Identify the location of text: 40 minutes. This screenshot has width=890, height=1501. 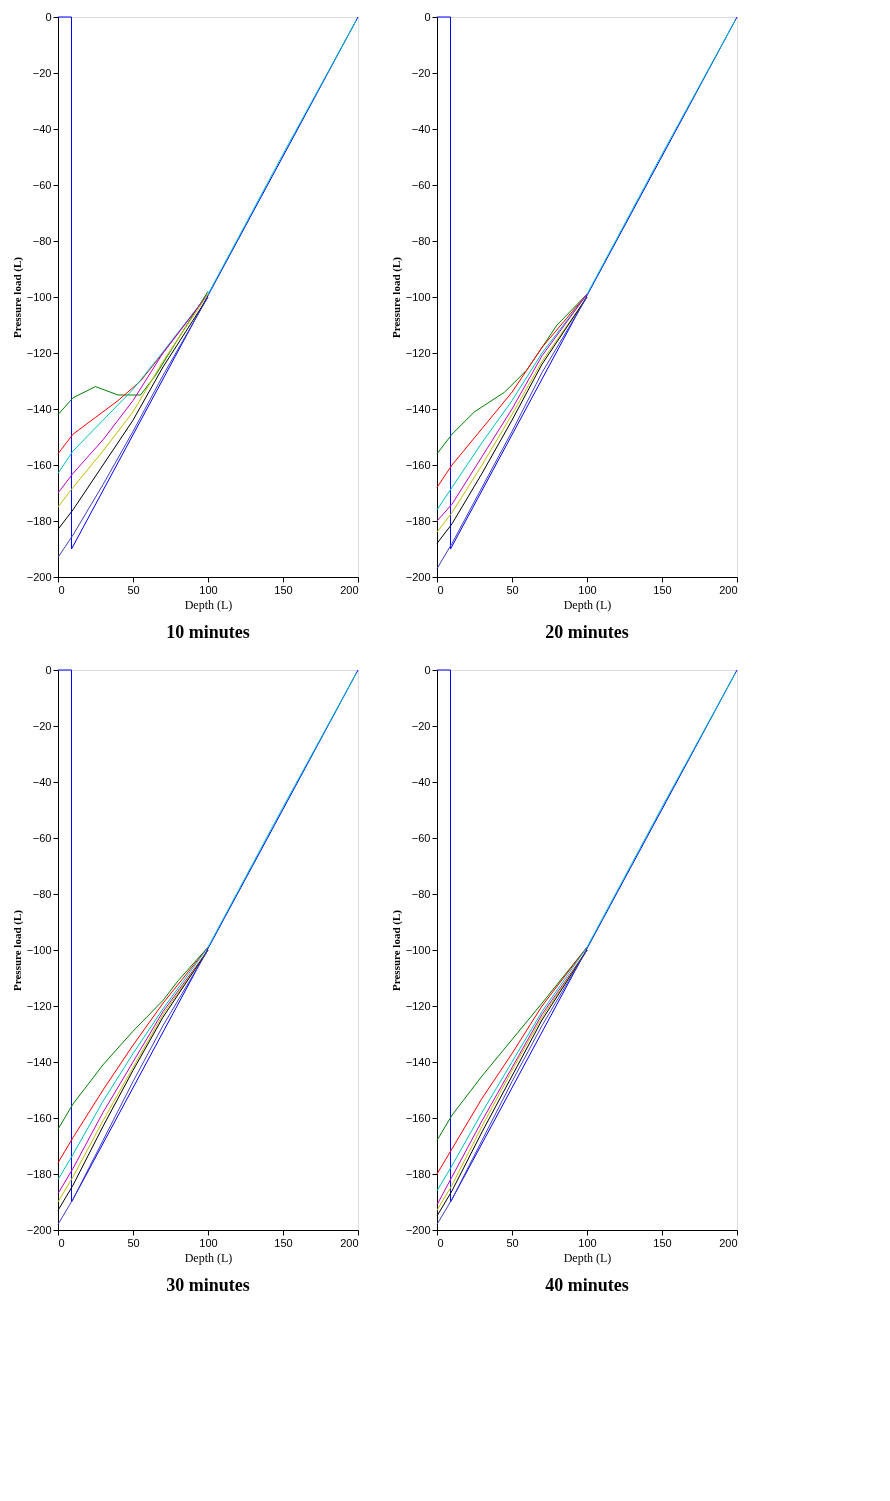
(587, 1285).